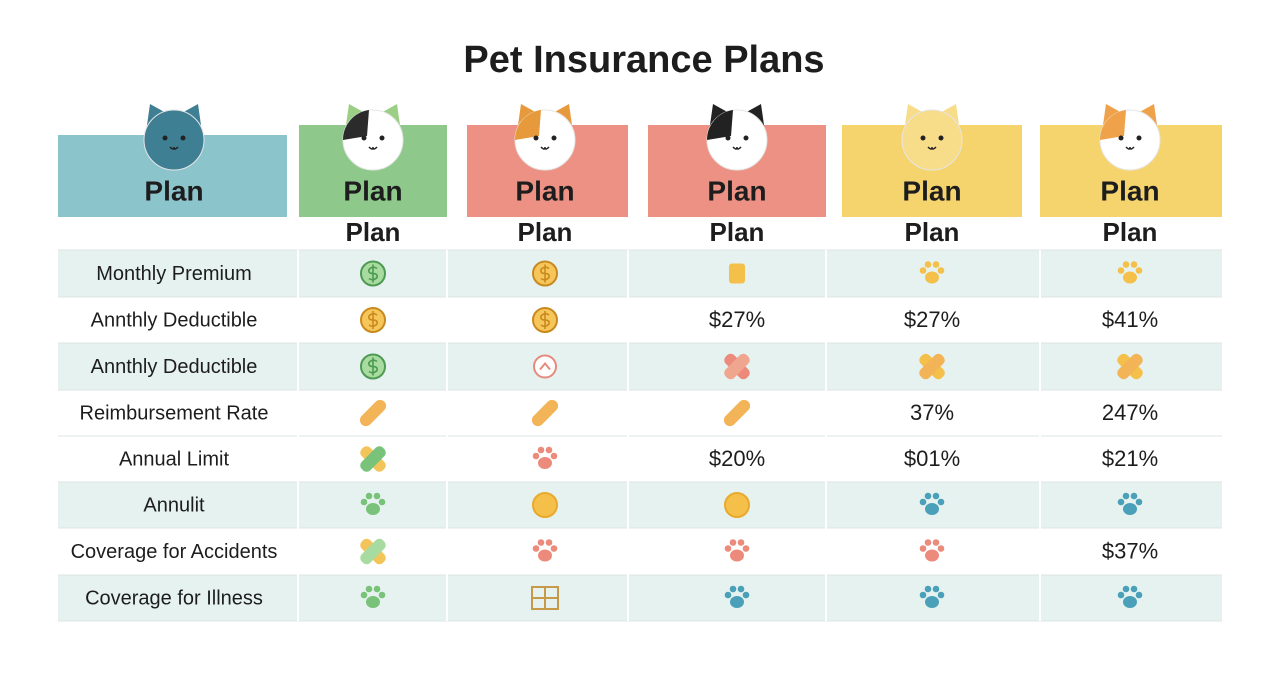 This screenshot has height=698, width=1280. What do you see at coordinates (932, 412) in the screenshot?
I see `cell-value: 37%` at bounding box center [932, 412].